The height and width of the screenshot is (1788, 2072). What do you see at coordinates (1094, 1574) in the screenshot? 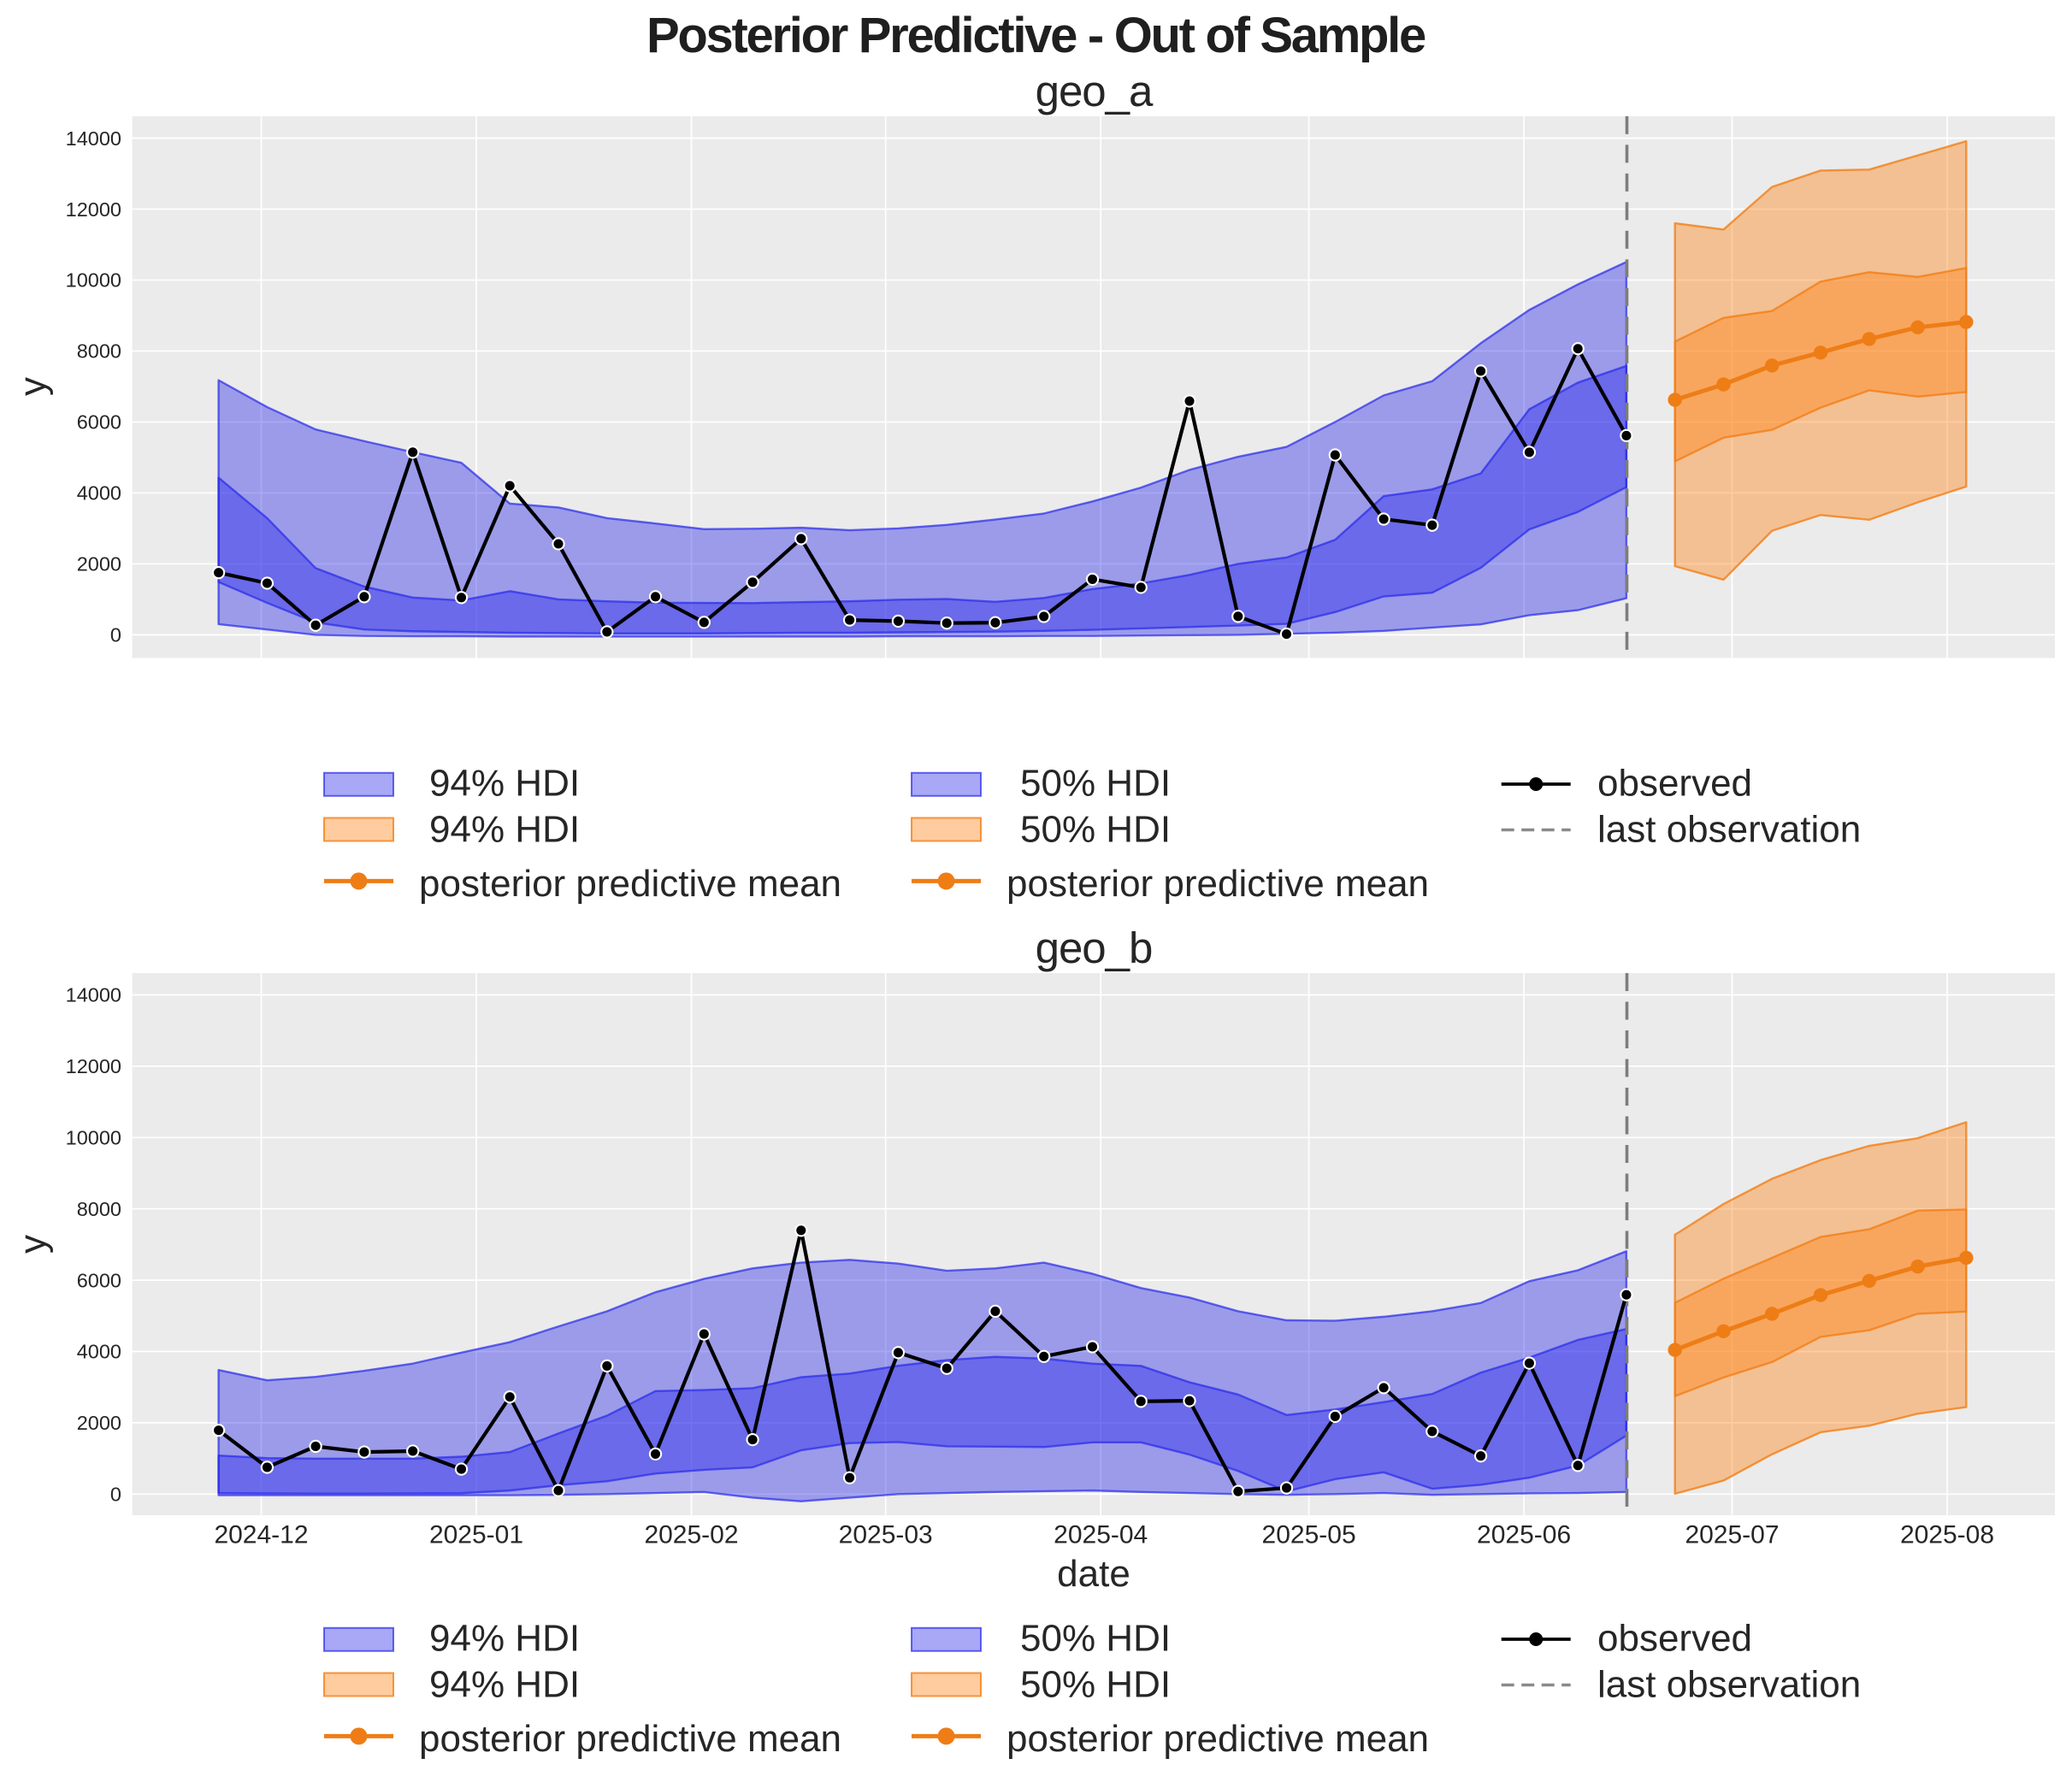
I see `svg-text: date` at bounding box center [1094, 1574].